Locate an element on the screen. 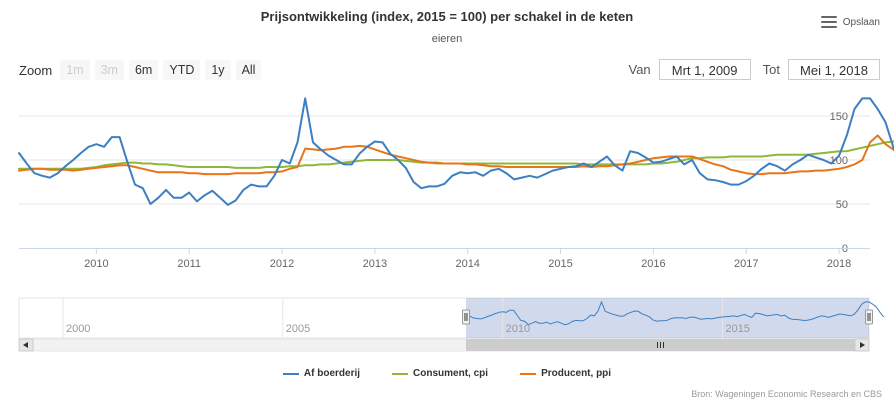 This screenshot has height=405, width=894. zoom-6m-button: 6m is located at coordinates (143, 70).